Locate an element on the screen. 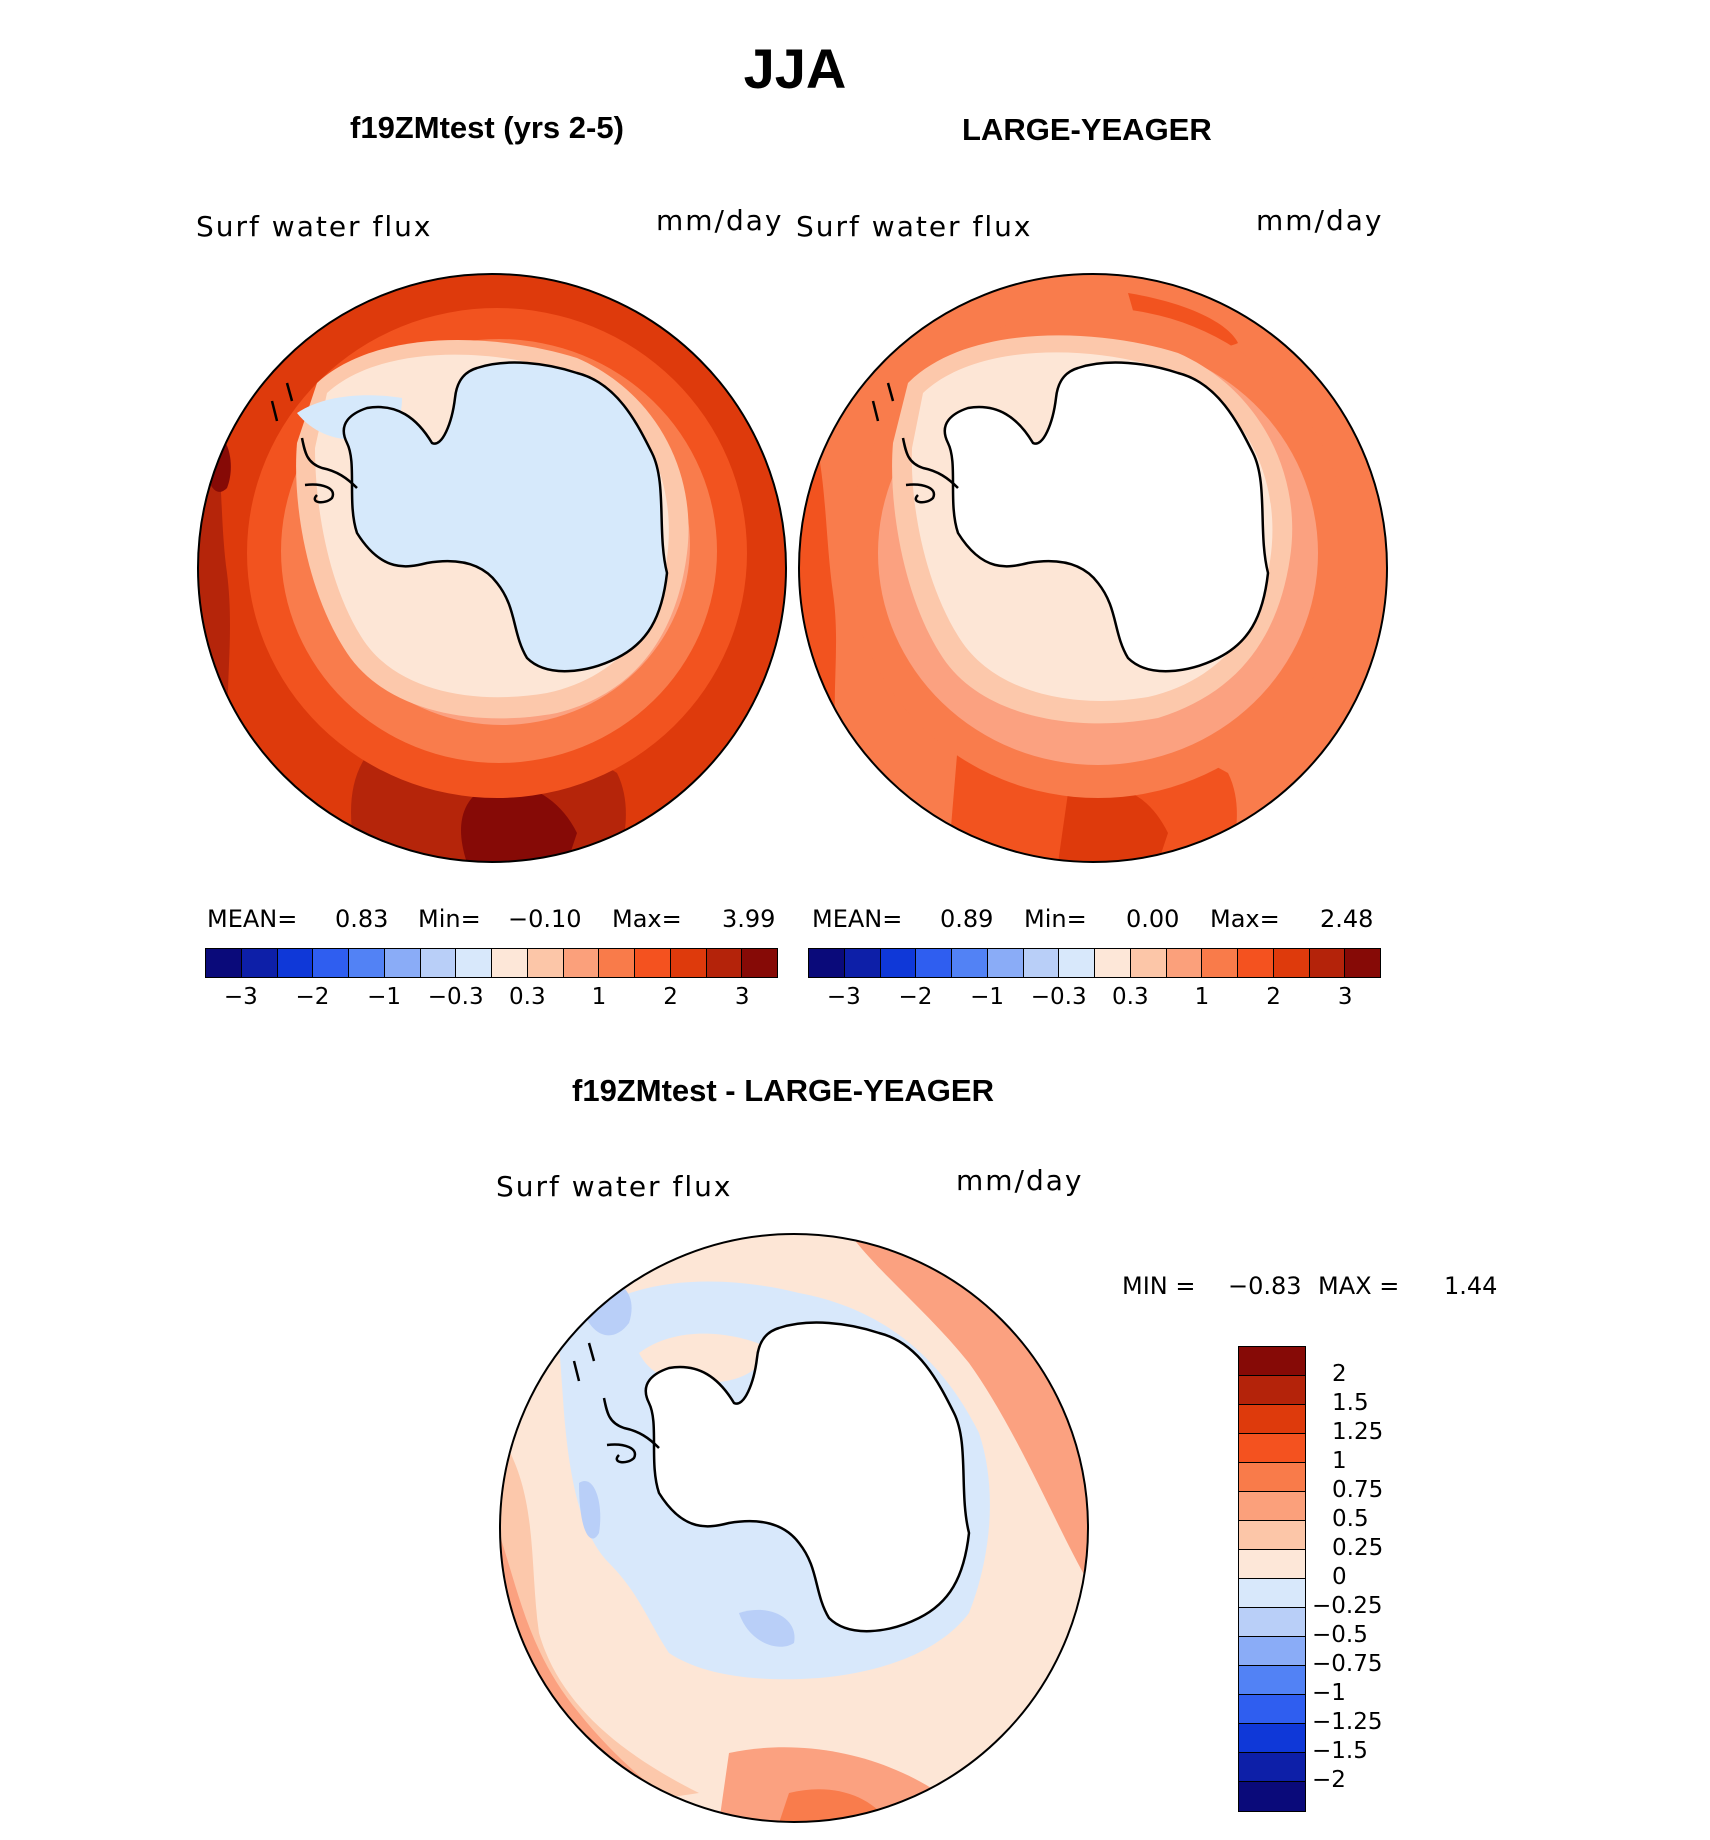  colorbar-level-label: 0 is located at coordinates (1339, 1577).